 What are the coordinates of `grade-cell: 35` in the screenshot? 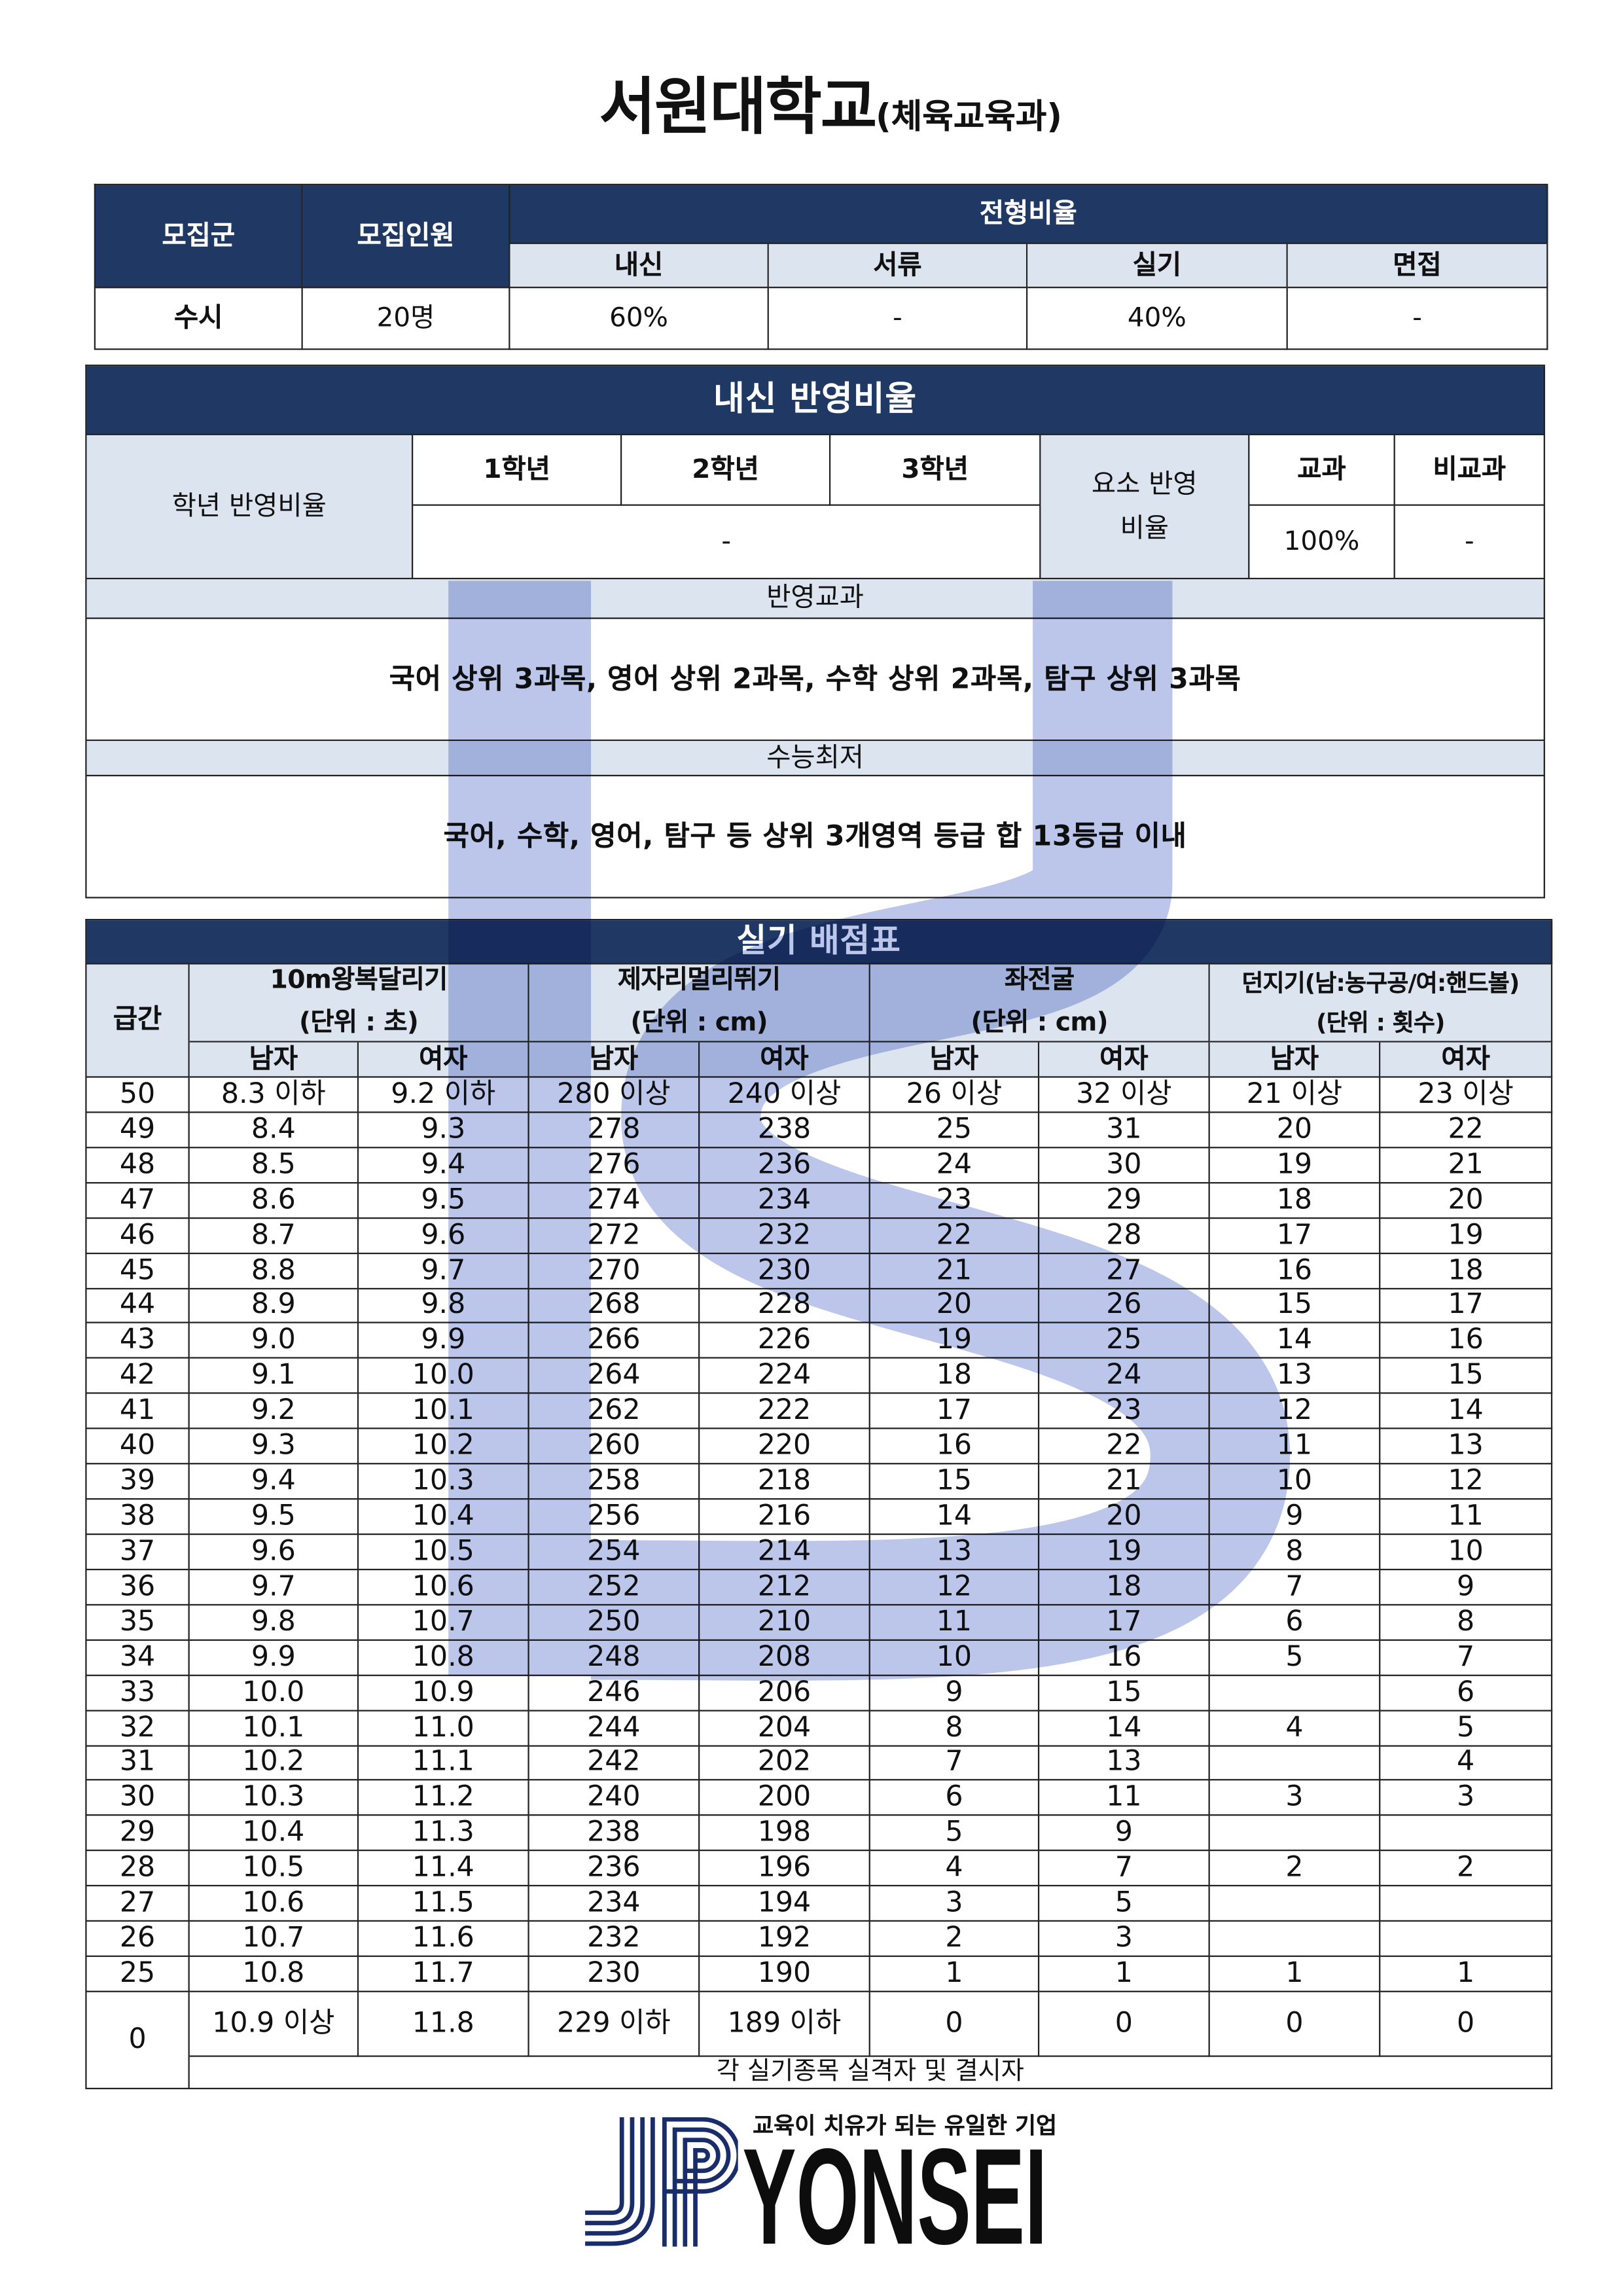 It's located at (138, 1623).